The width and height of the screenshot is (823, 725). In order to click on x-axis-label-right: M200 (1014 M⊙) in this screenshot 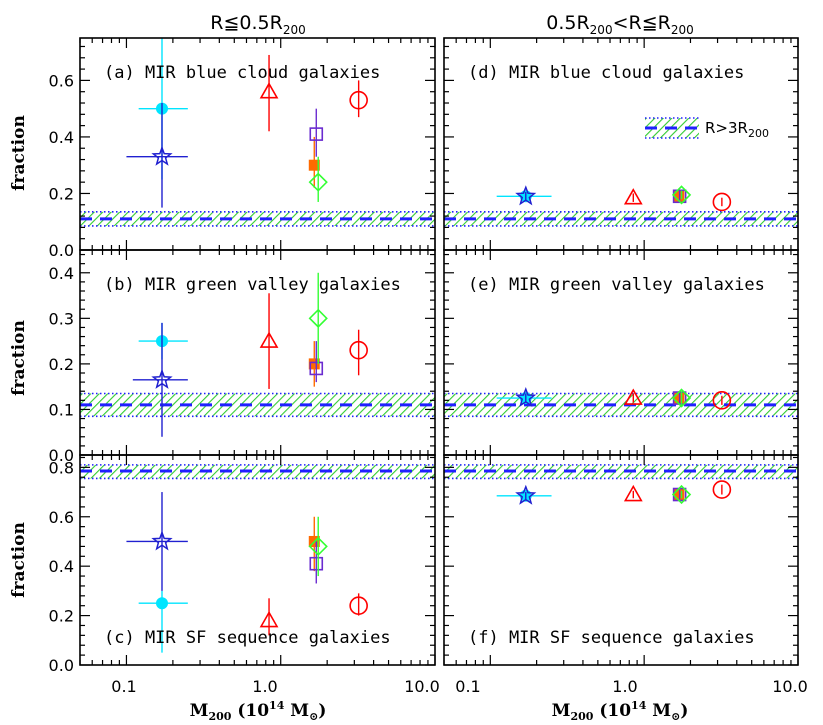, I will do `click(620, 711)`.